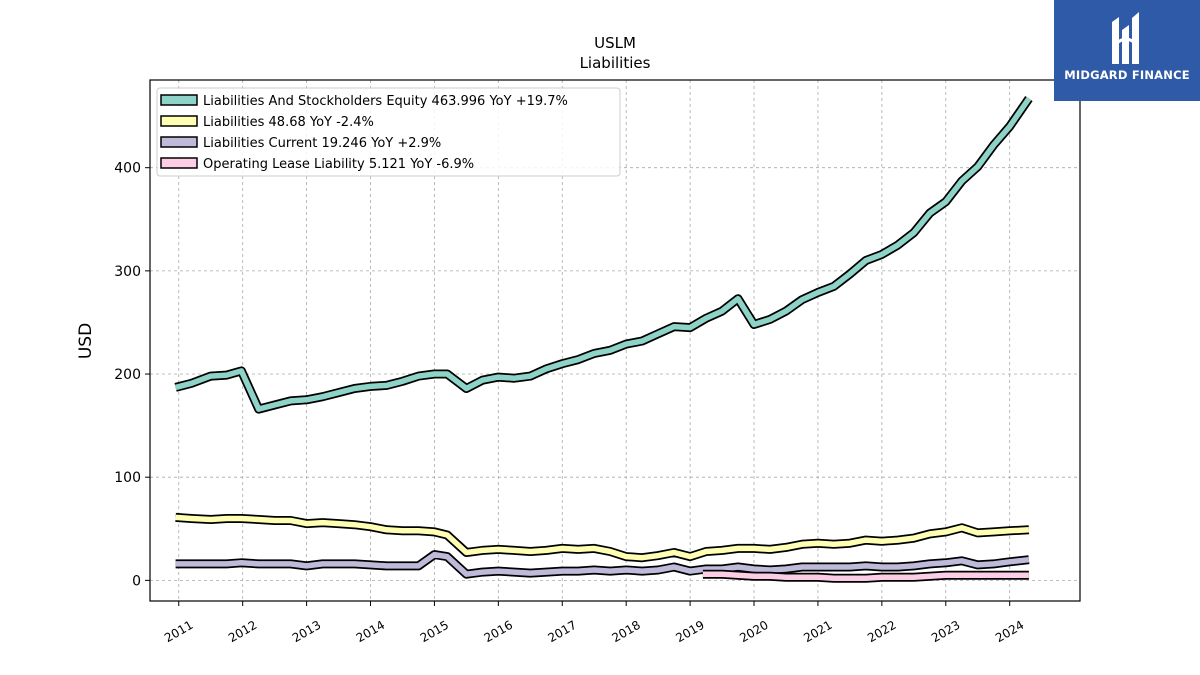 This screenshot has height=675, width=1200. What do you see at coordinates (127, 272) in the screenshot?
I see `y-tick-label: 300` at bounding box center [127, 272].